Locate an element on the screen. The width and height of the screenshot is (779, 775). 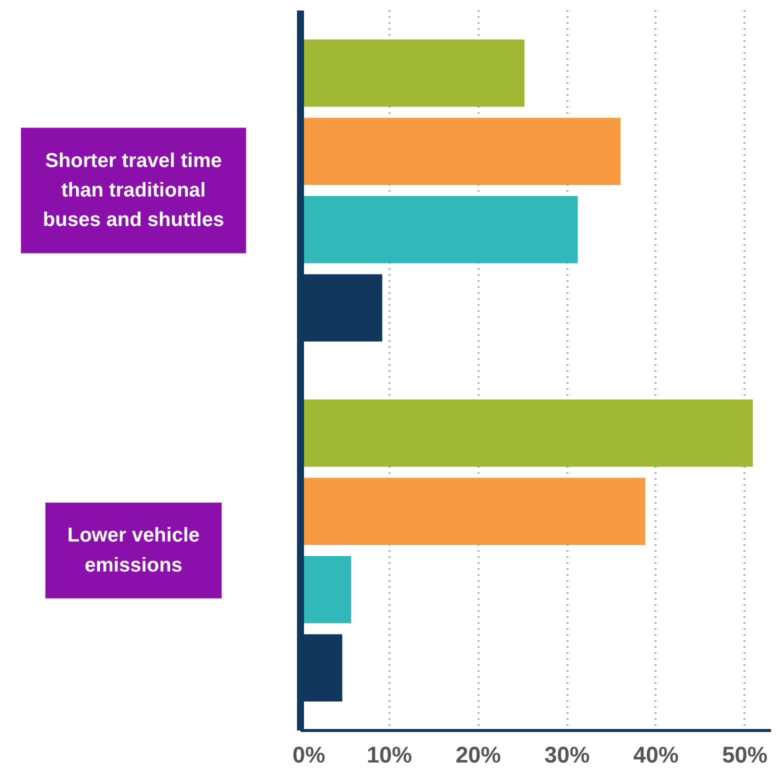
x-tick-label: 0% is located at coordinates (309, 755).